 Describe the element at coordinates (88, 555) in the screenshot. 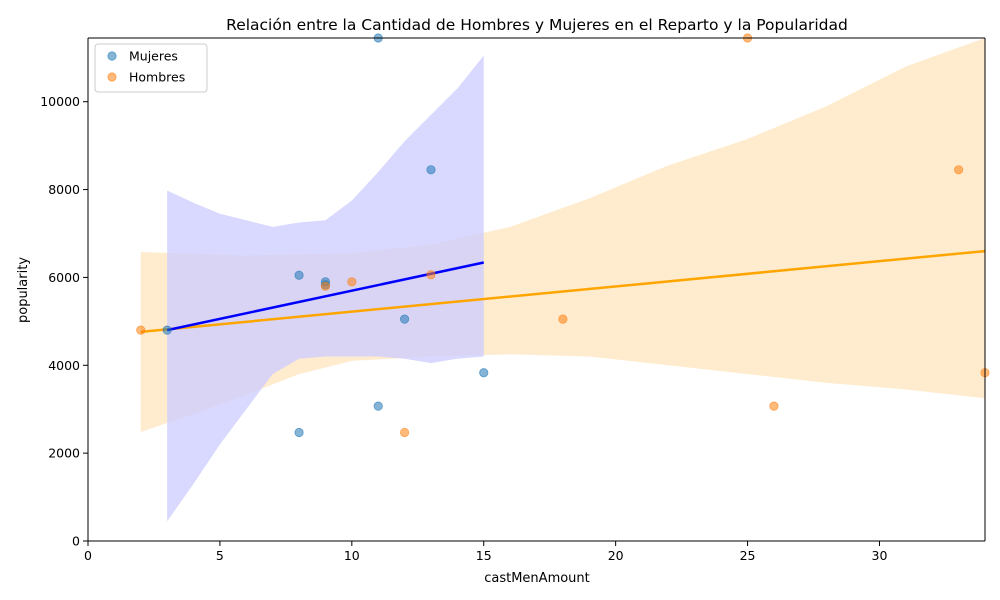

I see `x-tick-label: 0` at that location.